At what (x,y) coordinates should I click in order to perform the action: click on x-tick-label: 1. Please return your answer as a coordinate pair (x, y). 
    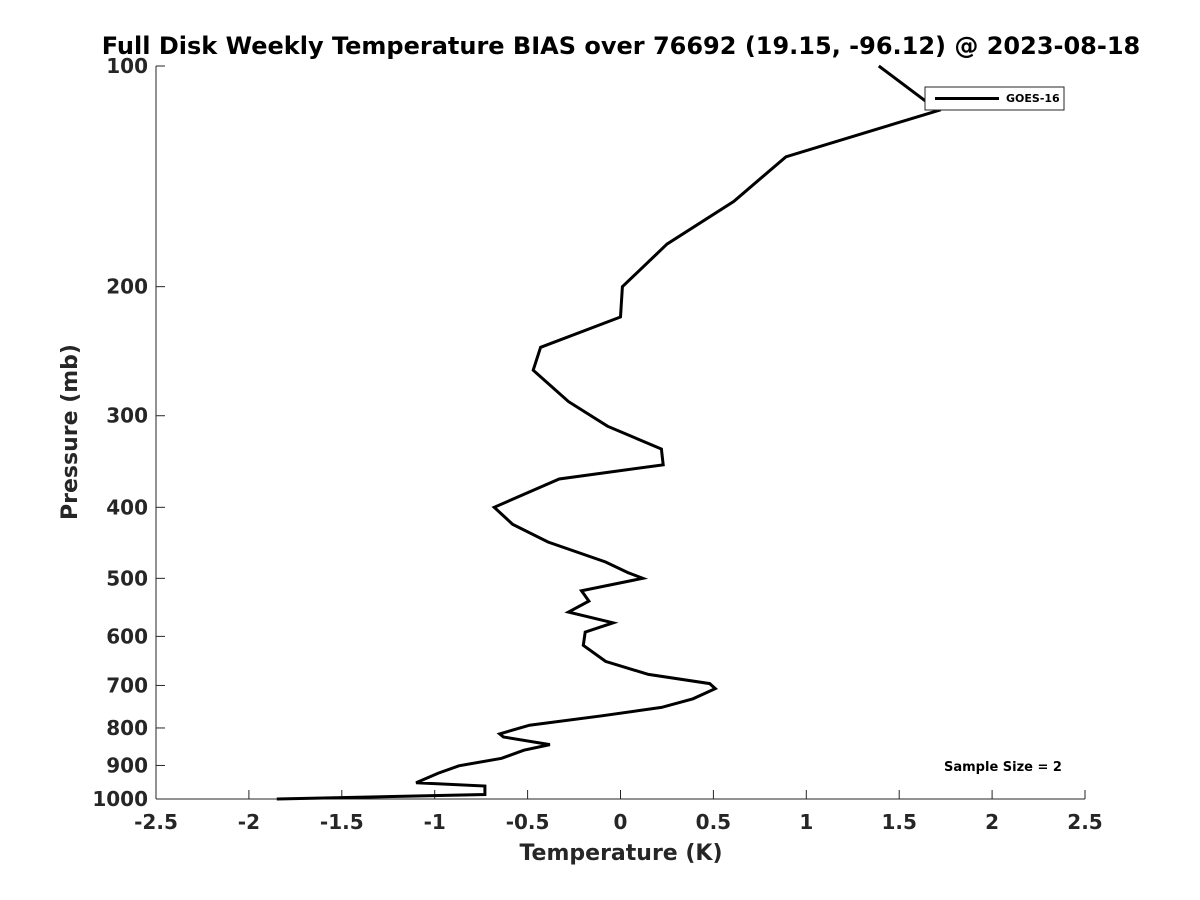
    Looking at the image, I should click on (806, 822).